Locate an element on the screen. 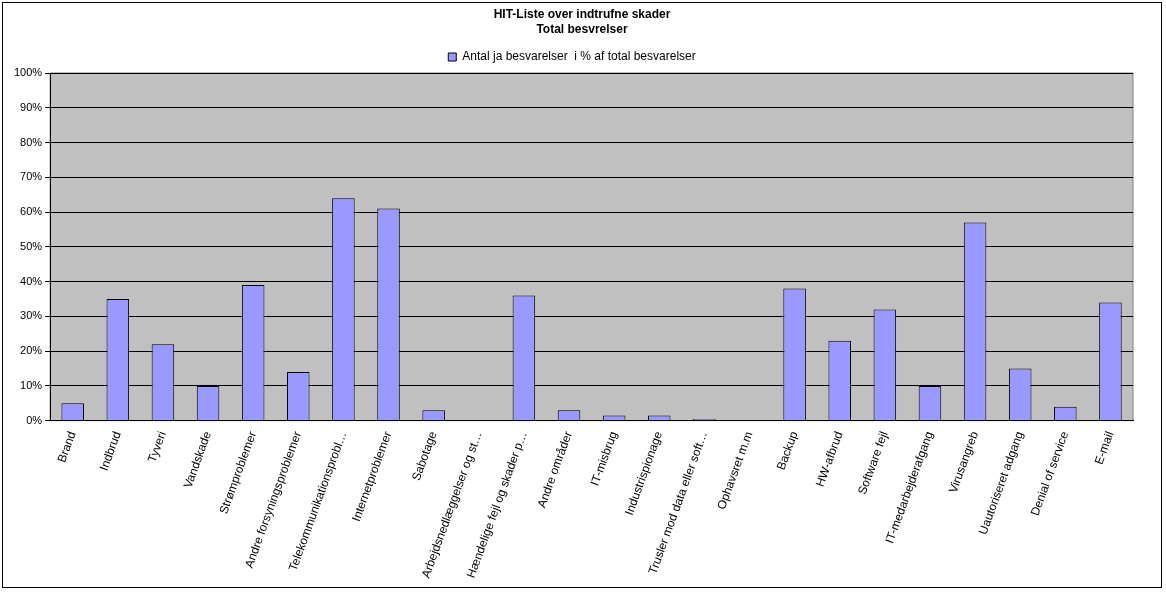 The image size is (1166, 592). y-tick-label: 90% is located at coordinates (31, 106).